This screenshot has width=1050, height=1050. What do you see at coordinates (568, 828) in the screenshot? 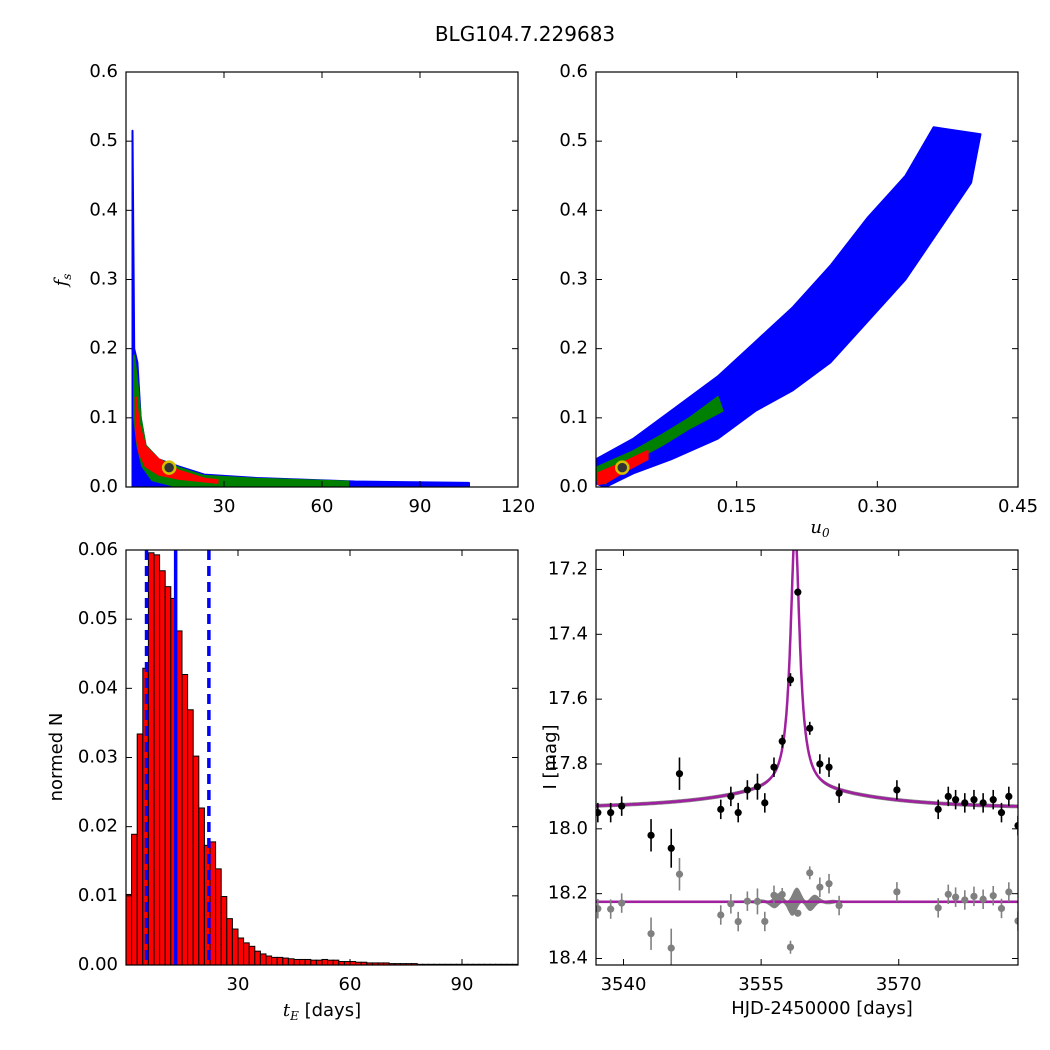
I see `y-tick-label: 18.0` at bounding box center [568, 828].